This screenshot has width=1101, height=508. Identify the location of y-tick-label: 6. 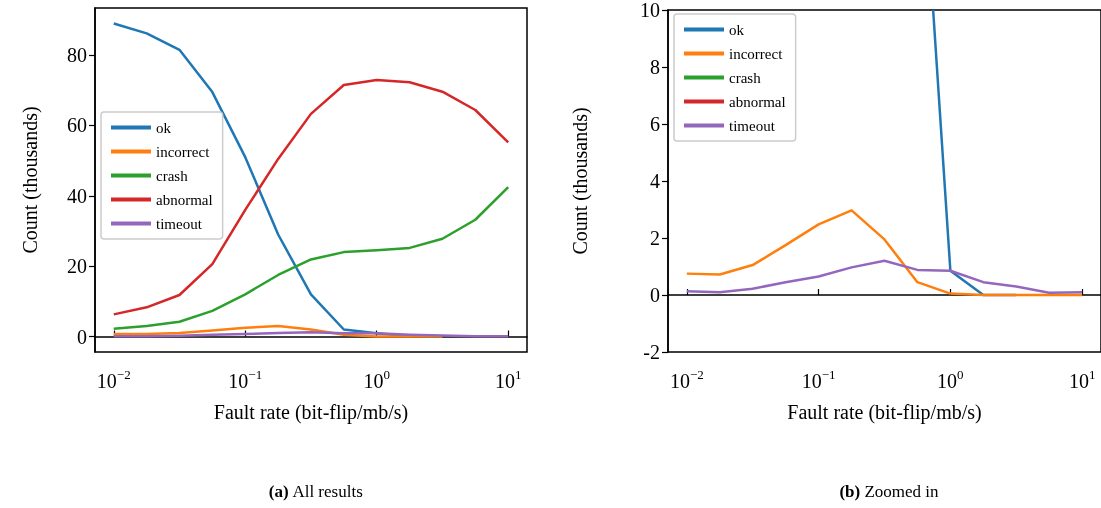
(655, 124).